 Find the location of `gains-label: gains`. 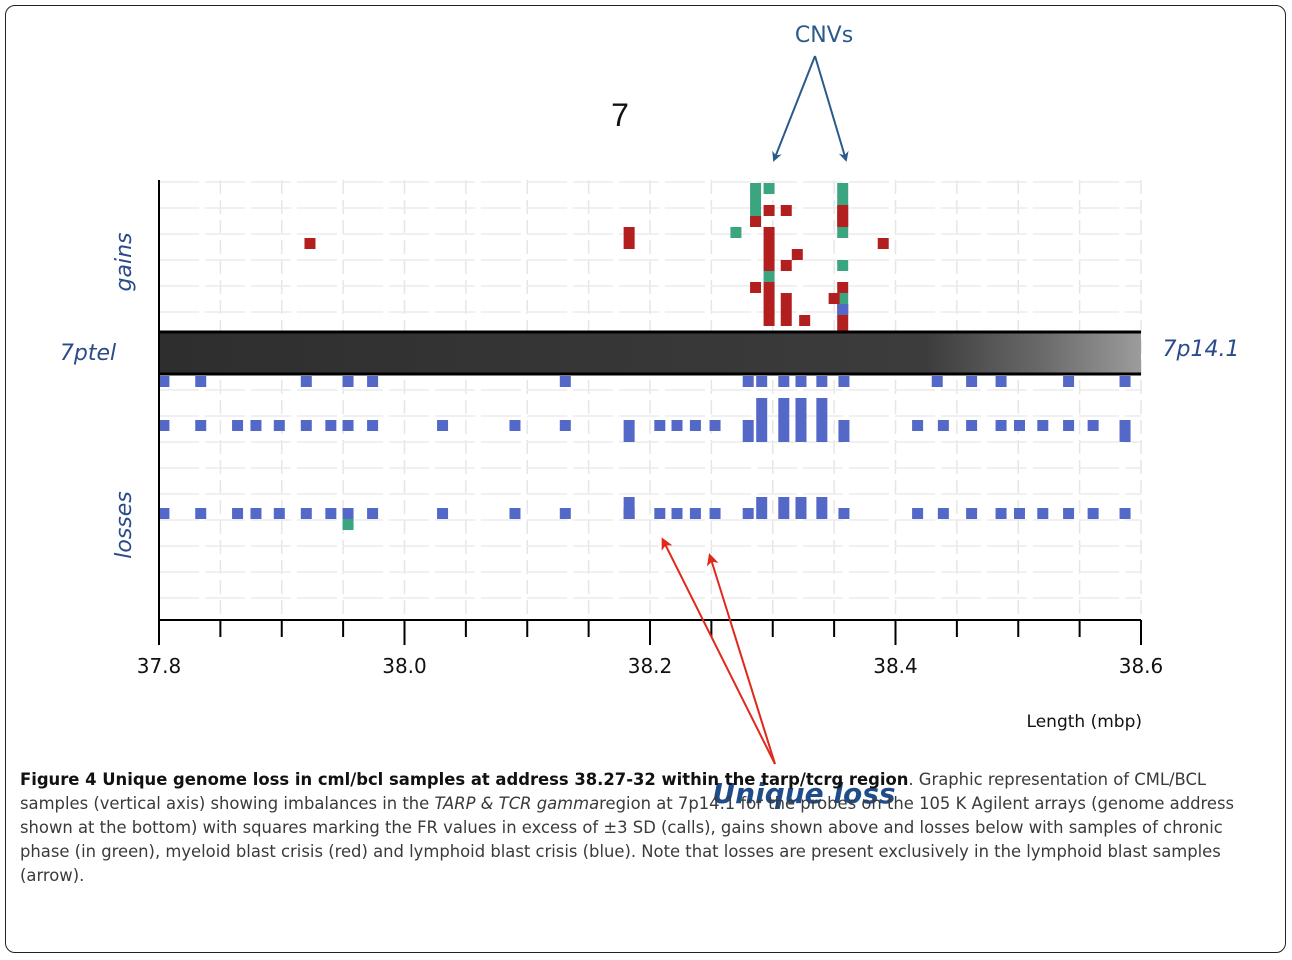

gains-label: gains is located at coordinates (124, 262).